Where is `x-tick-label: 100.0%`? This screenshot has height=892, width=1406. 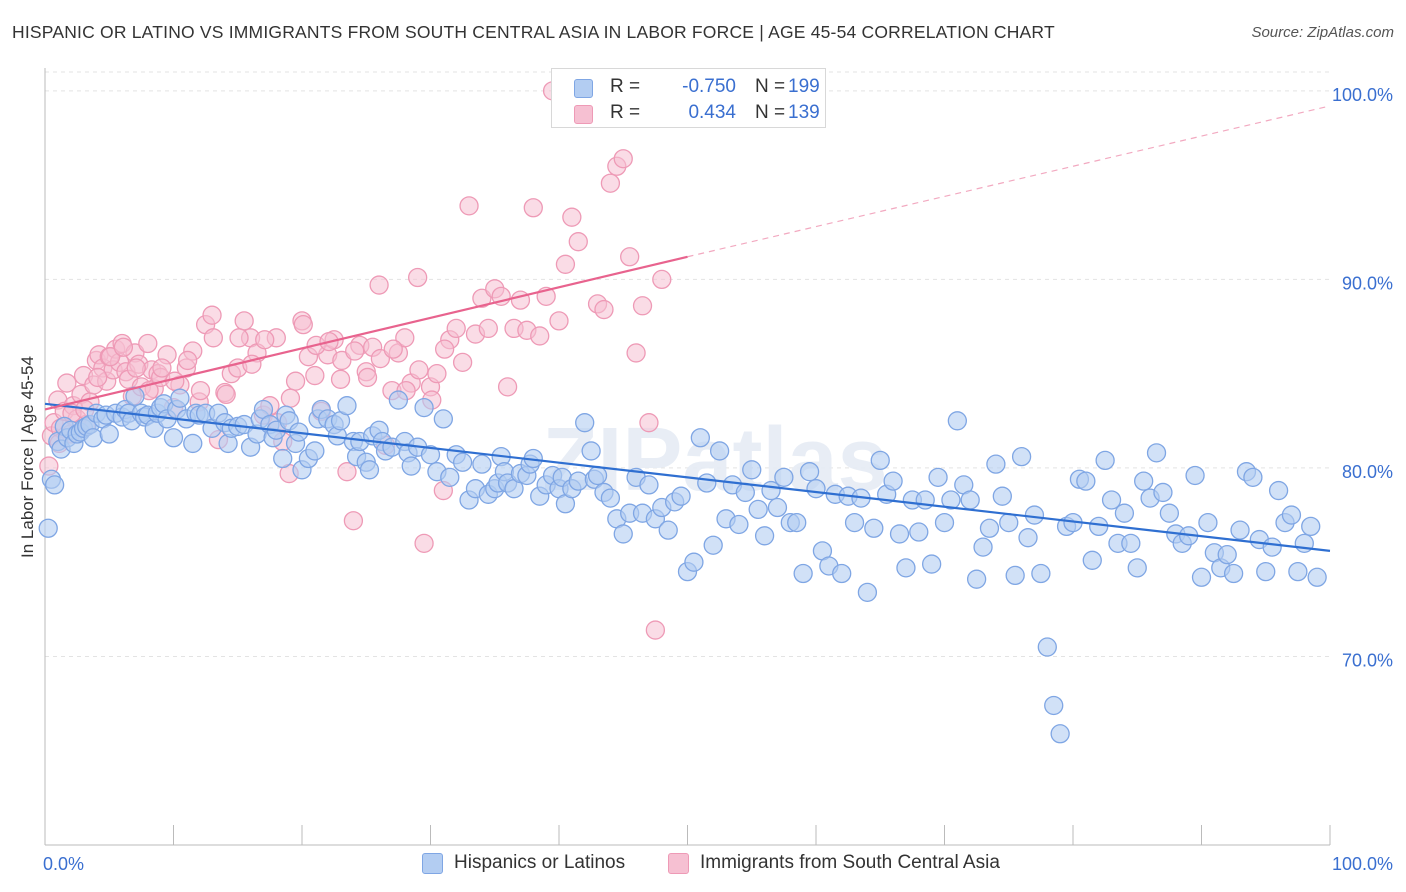
x-tick-label: 100.0% is located at coordinates (1362, 864).